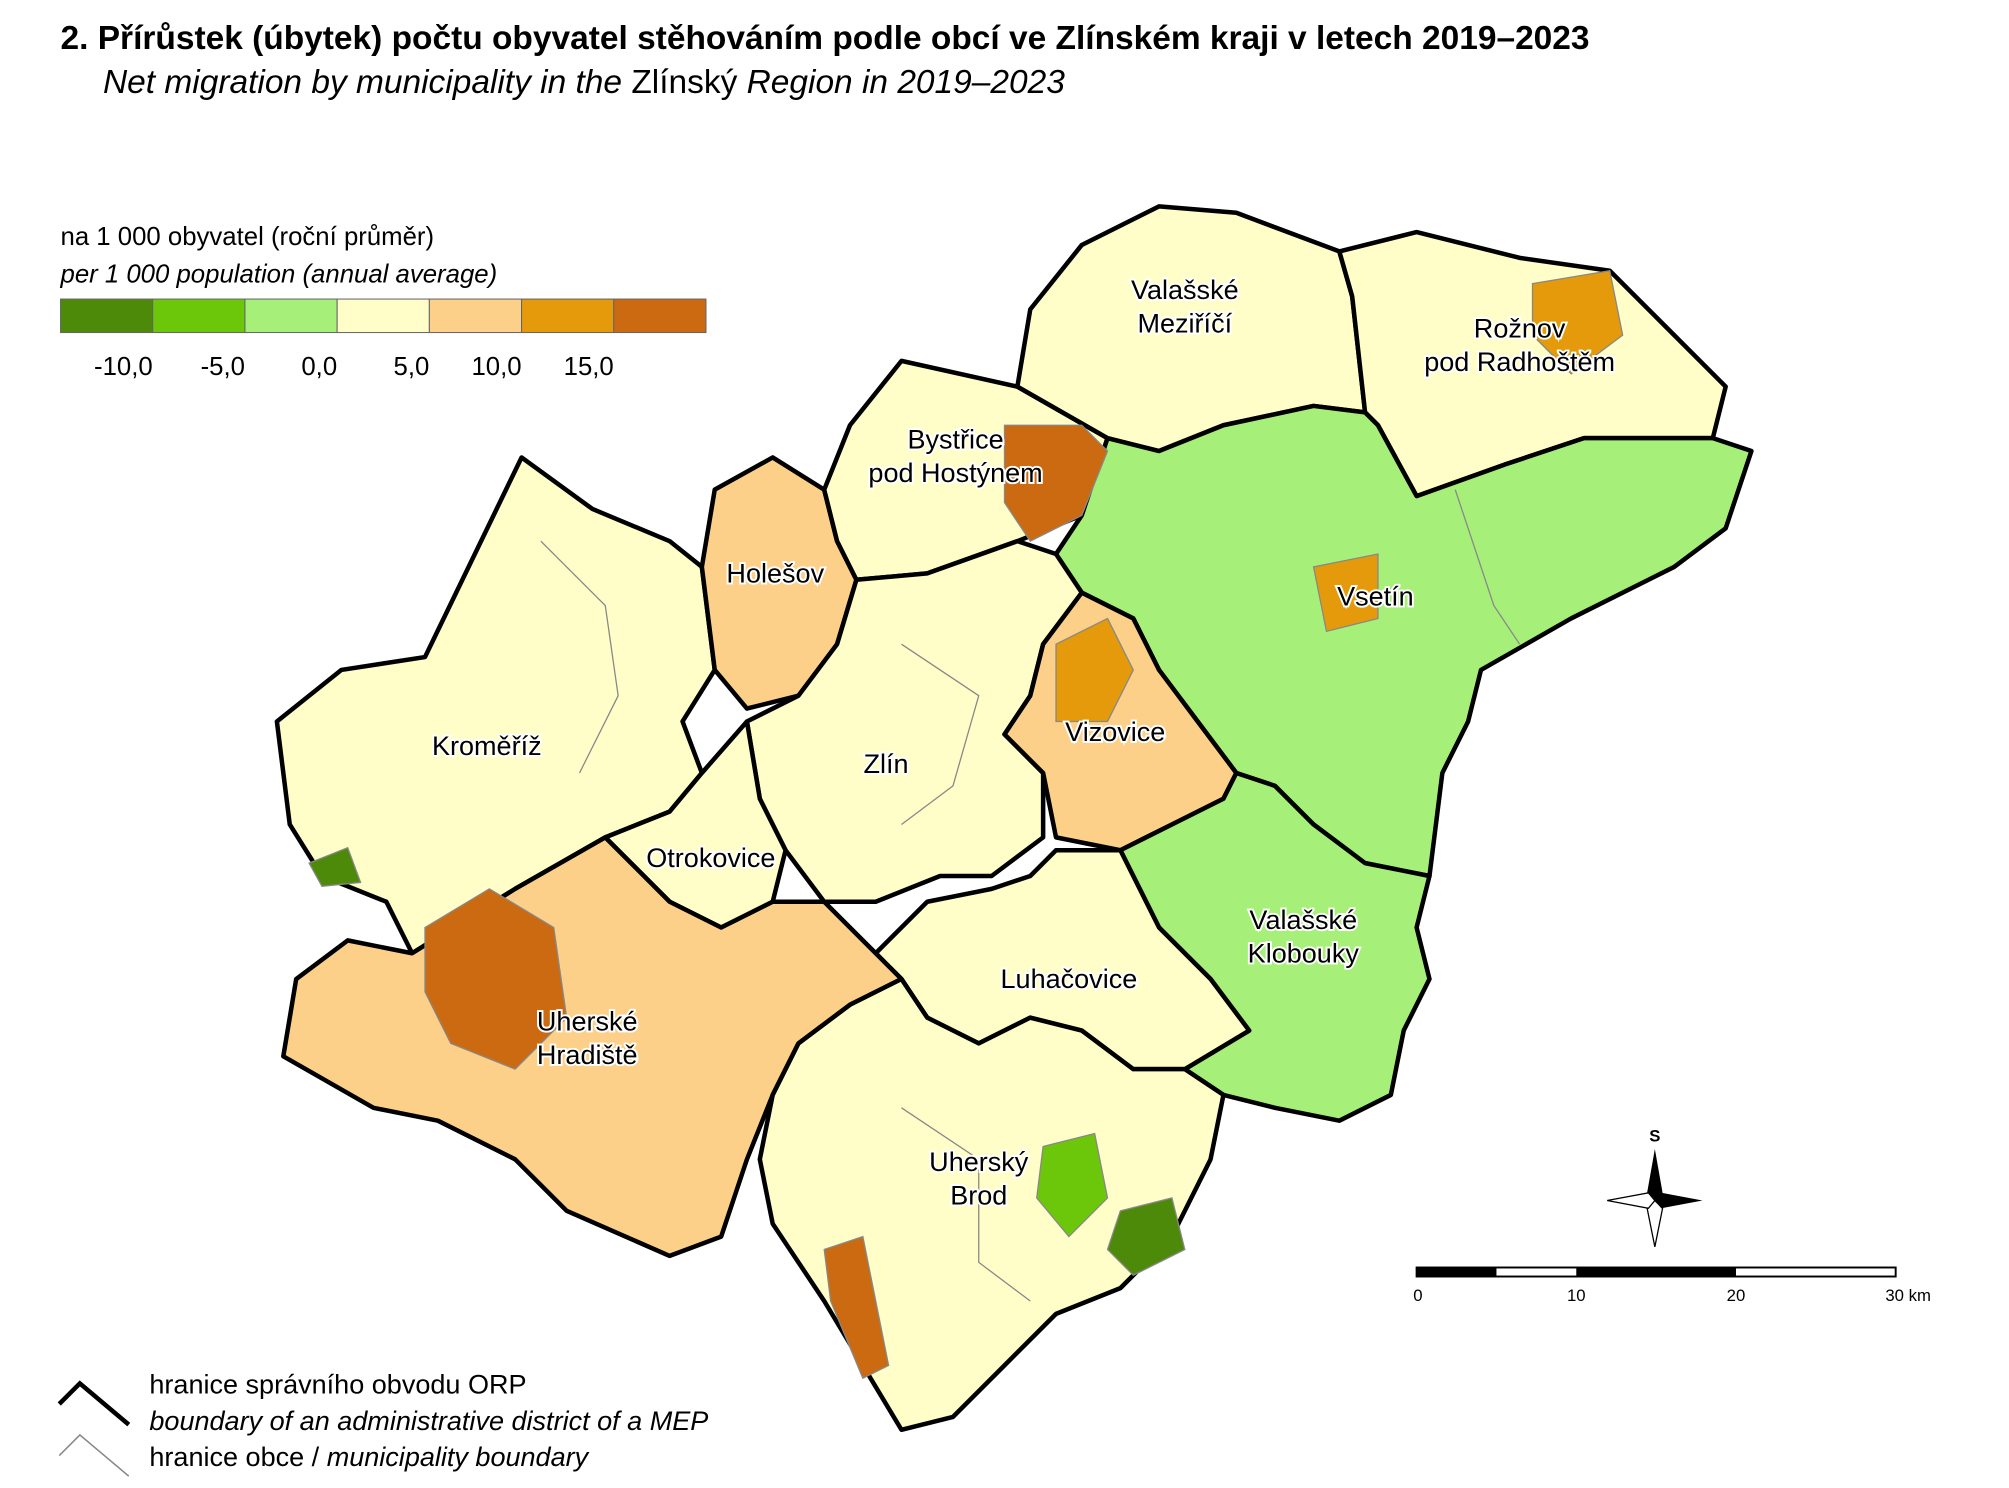 Image resolution: width=2009 pixels, height=1488 pixels. Describe the element at coordinates (1417, 1295) in the screenshot. I see `scale-label: 0` at that location.